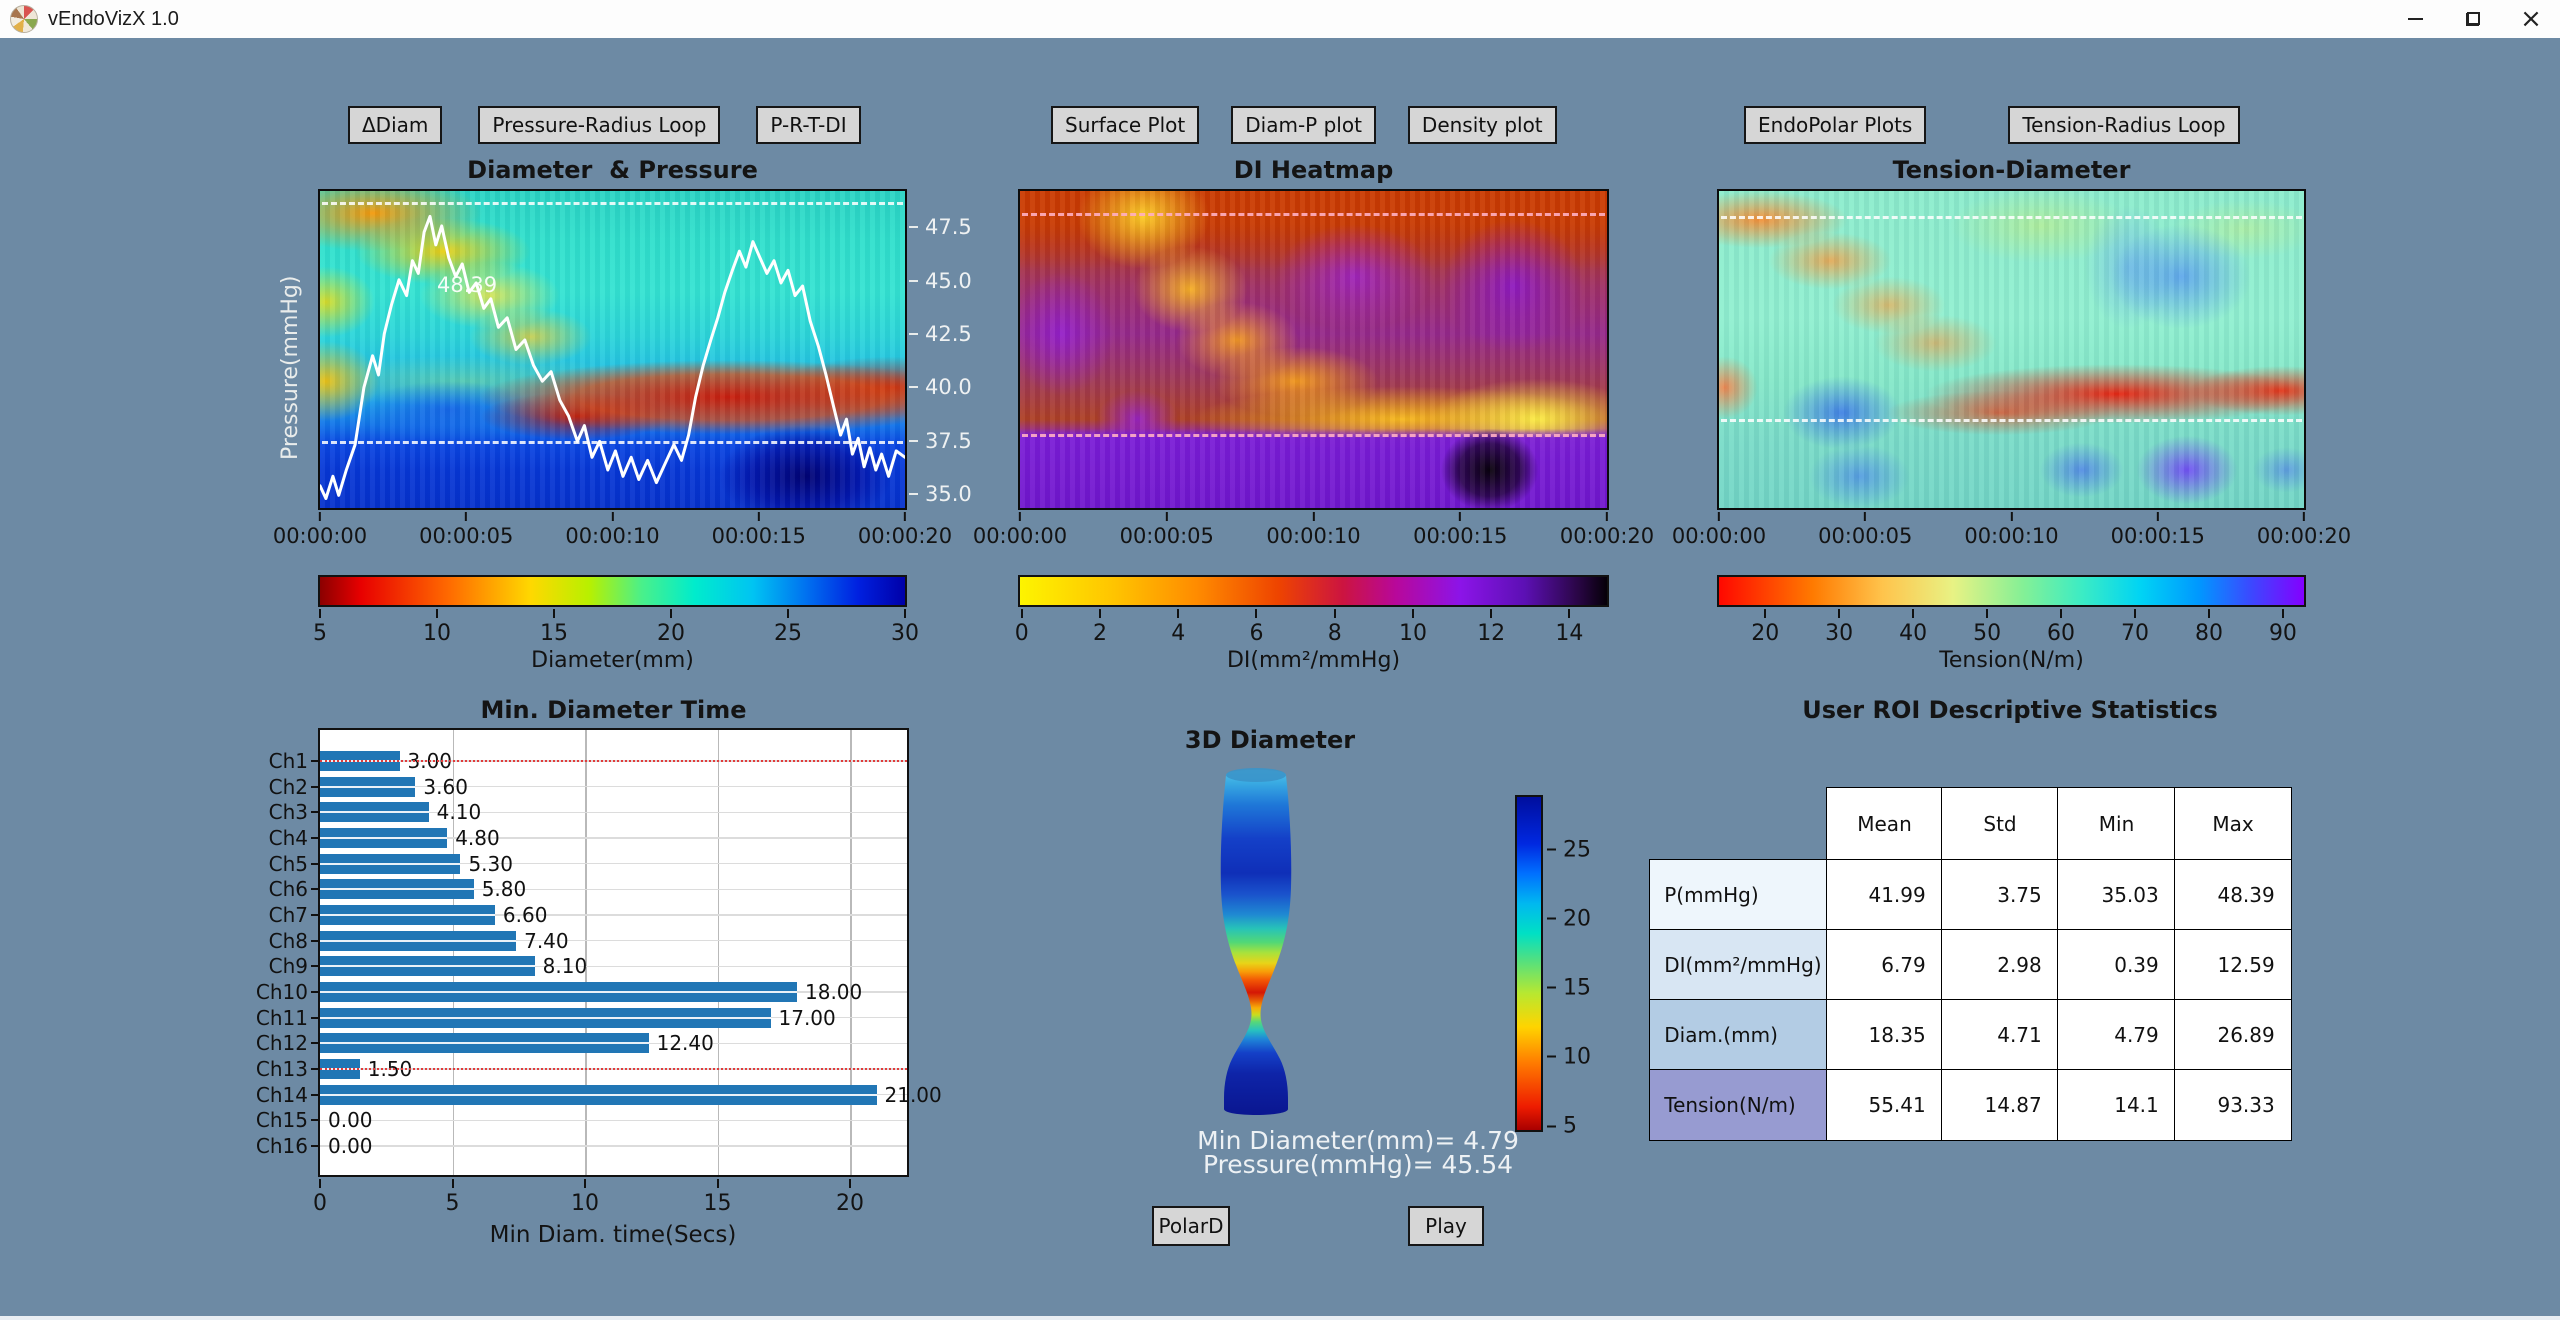 The width and height of the screenshot is (2560, 1320). I want to click on tick: 70, so click(2135, 627).